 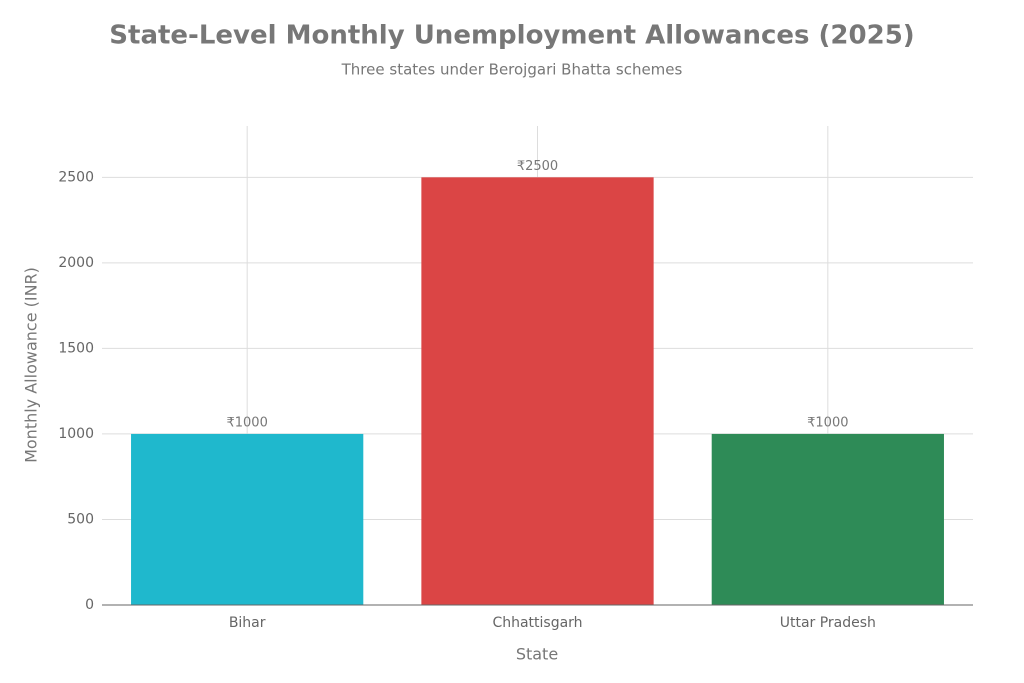 I want to click on y-tick-label: 0, so click(x=89, y=605).